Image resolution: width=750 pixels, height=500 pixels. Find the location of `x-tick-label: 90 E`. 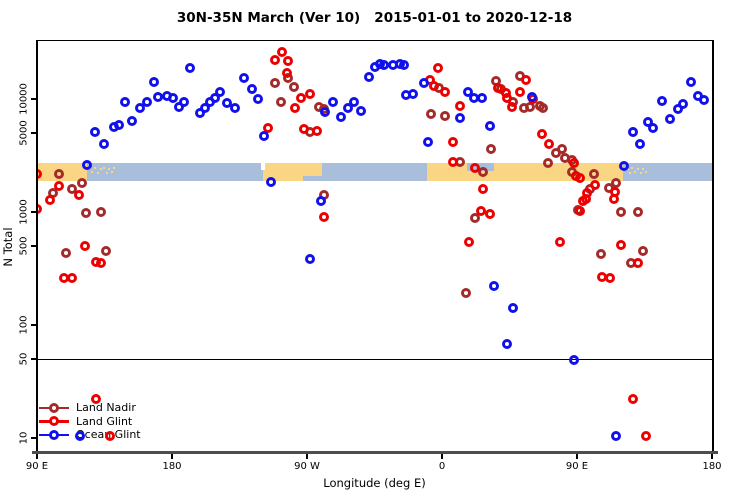

x-tick-label: 90 E is located at coordinates (577, 466).